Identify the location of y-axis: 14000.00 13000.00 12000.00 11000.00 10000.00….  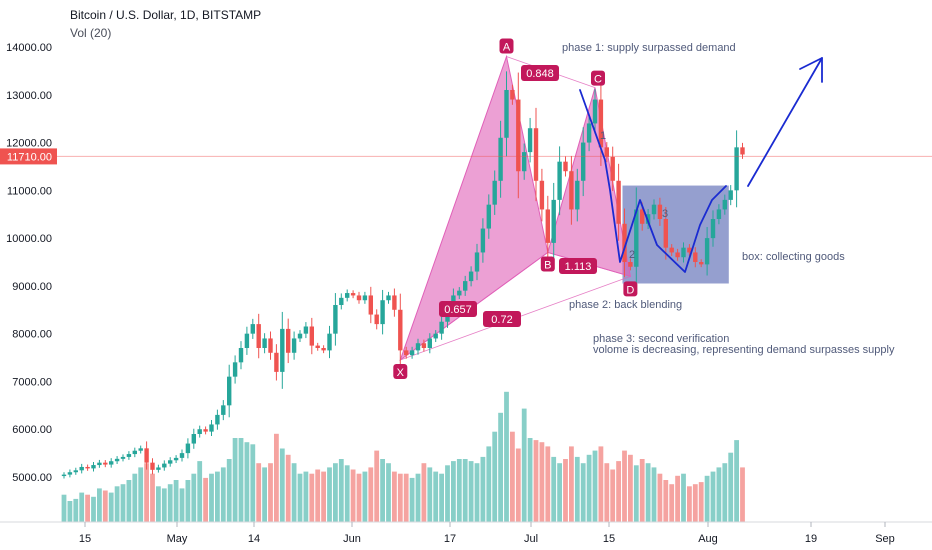
(29, 263).